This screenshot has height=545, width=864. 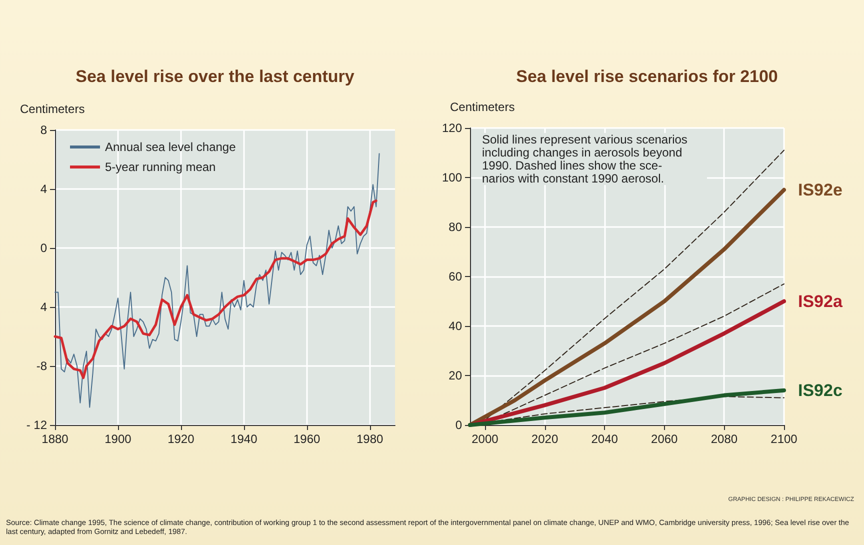 What do you see at coordinates (455, 326) in the screenshot?
I see `y-tick-label: 40` at bounding box center [455, 326].